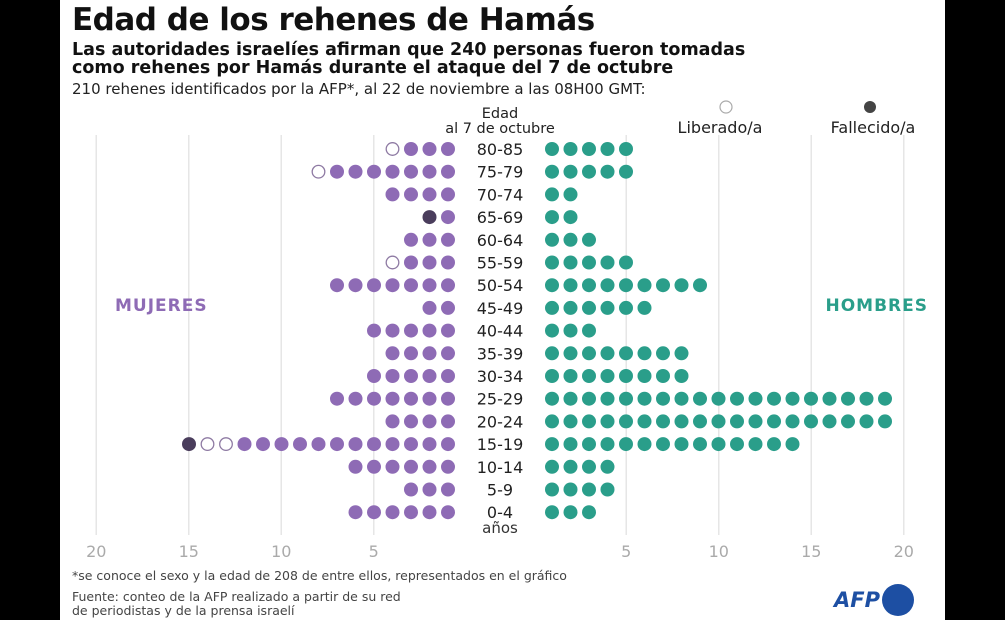  What do you see at coordinates (500, 421) in the screenshot?
I see `age-group-label: 20-24` at bounding box center [500, 421].